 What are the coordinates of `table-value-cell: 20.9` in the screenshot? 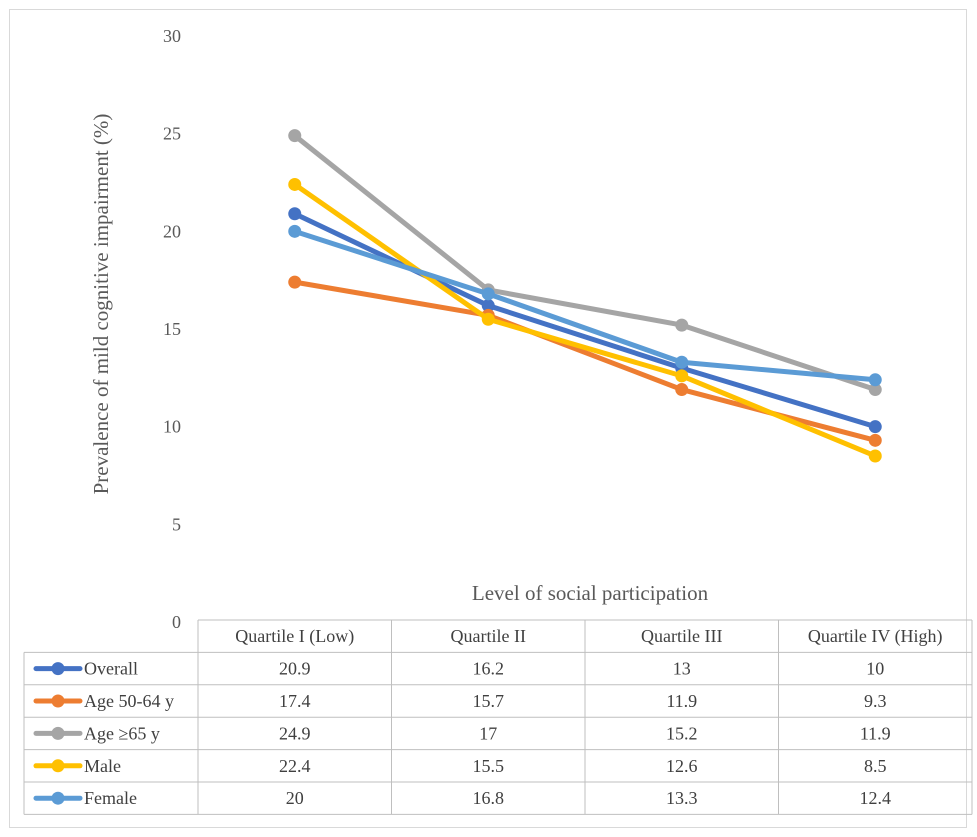 It's located at (295, 669).